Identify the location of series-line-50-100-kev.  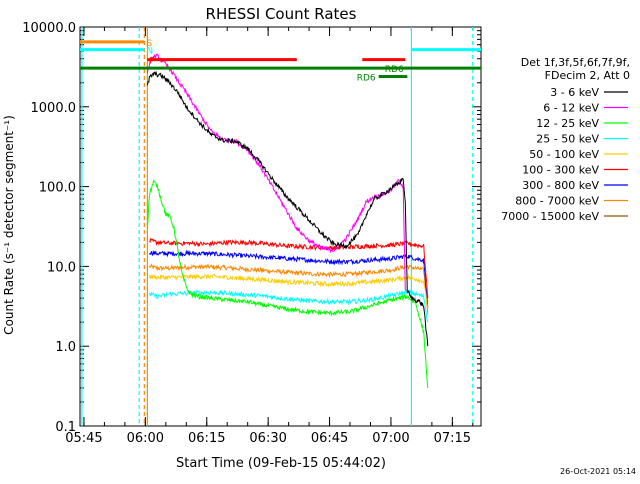
(288, 291).